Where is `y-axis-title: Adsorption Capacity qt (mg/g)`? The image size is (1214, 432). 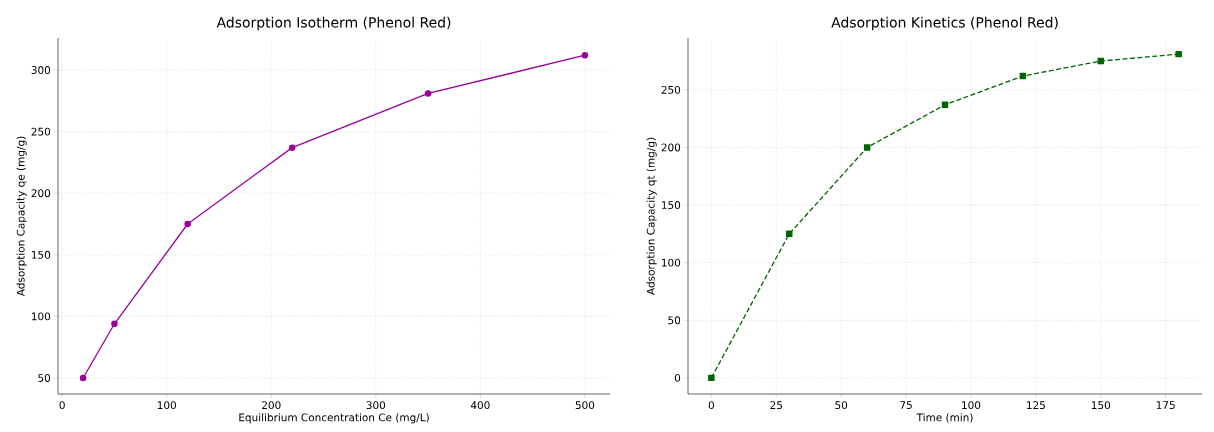 y-axis-title: Adsorption Capacity qt (mg/g) is located at coordinates (651, 216).